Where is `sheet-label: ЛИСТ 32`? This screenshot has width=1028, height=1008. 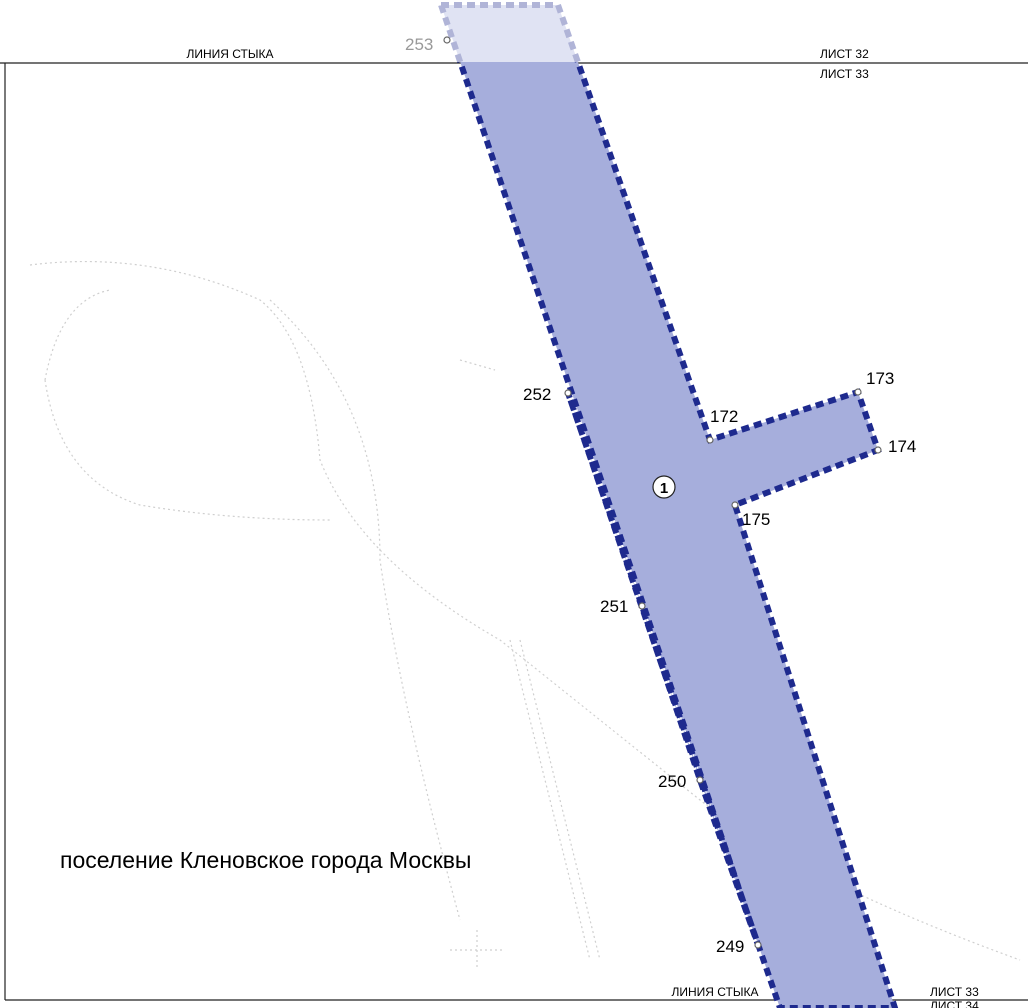 sheet-label: ЛИСТ 32 is located at coordinates (844, 54).